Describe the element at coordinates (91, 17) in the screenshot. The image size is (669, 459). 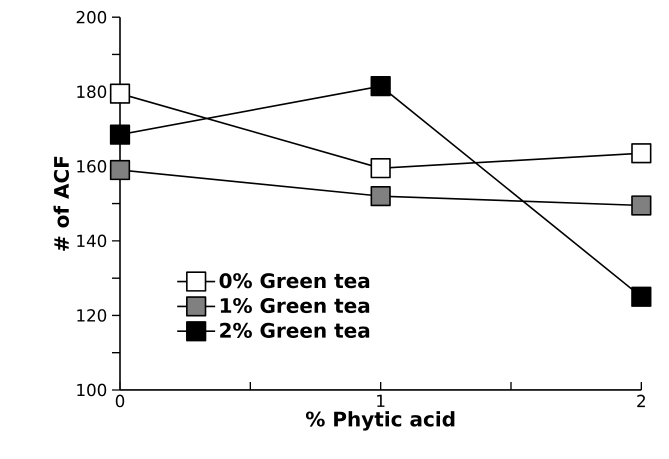
I see `y-tick-label: 200` at that location.